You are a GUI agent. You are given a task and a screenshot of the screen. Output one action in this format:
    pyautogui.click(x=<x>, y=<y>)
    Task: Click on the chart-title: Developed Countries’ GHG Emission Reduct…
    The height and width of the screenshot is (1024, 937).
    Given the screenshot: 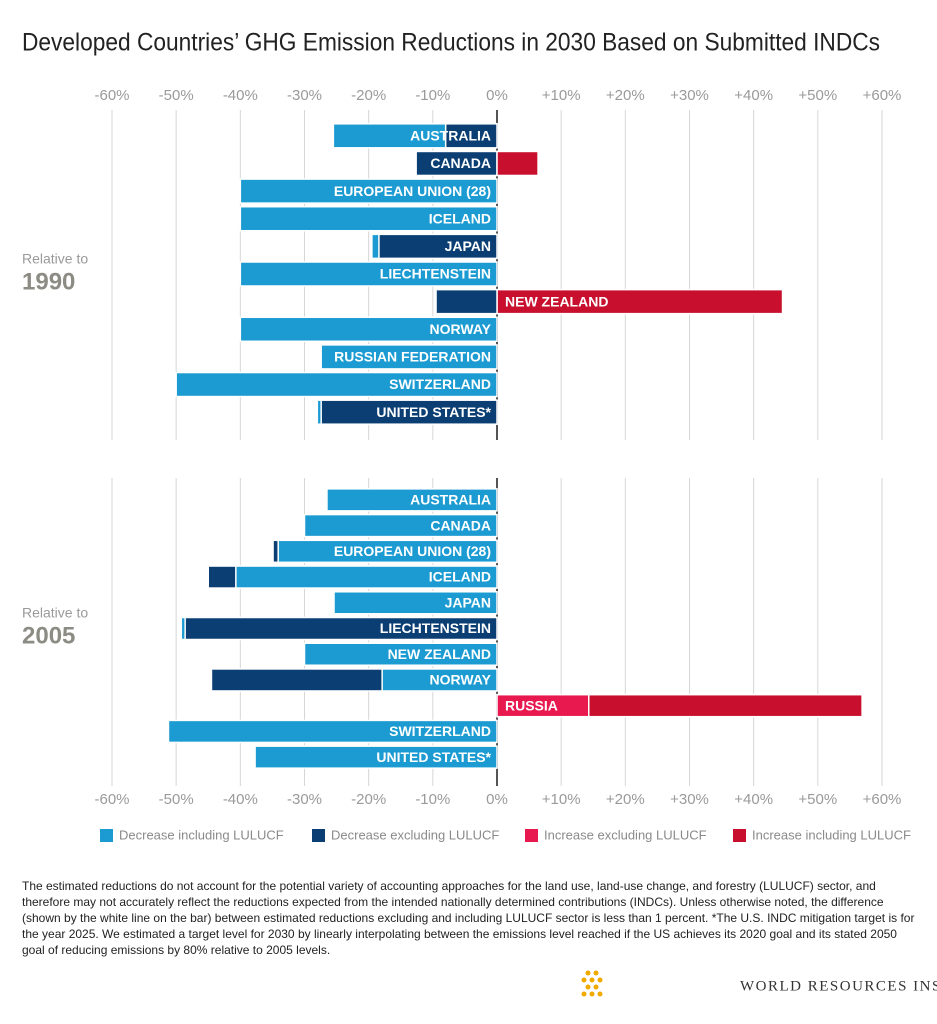 What is the action you would take?
    pyautogui.click(x=451, y=43)
    